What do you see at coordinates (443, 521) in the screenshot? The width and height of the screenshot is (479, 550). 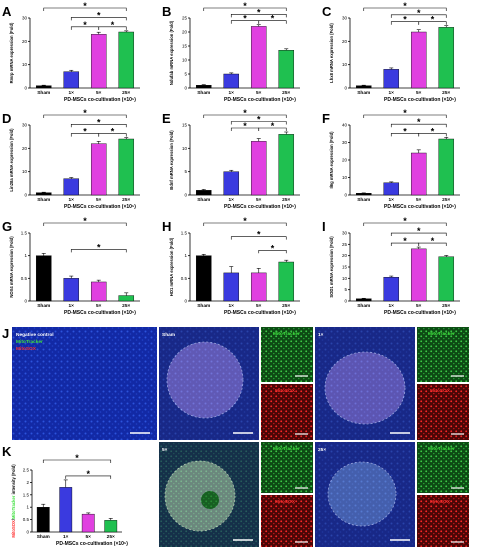 I see `x25-mitosox-texture` at bounding box center [443, 521].